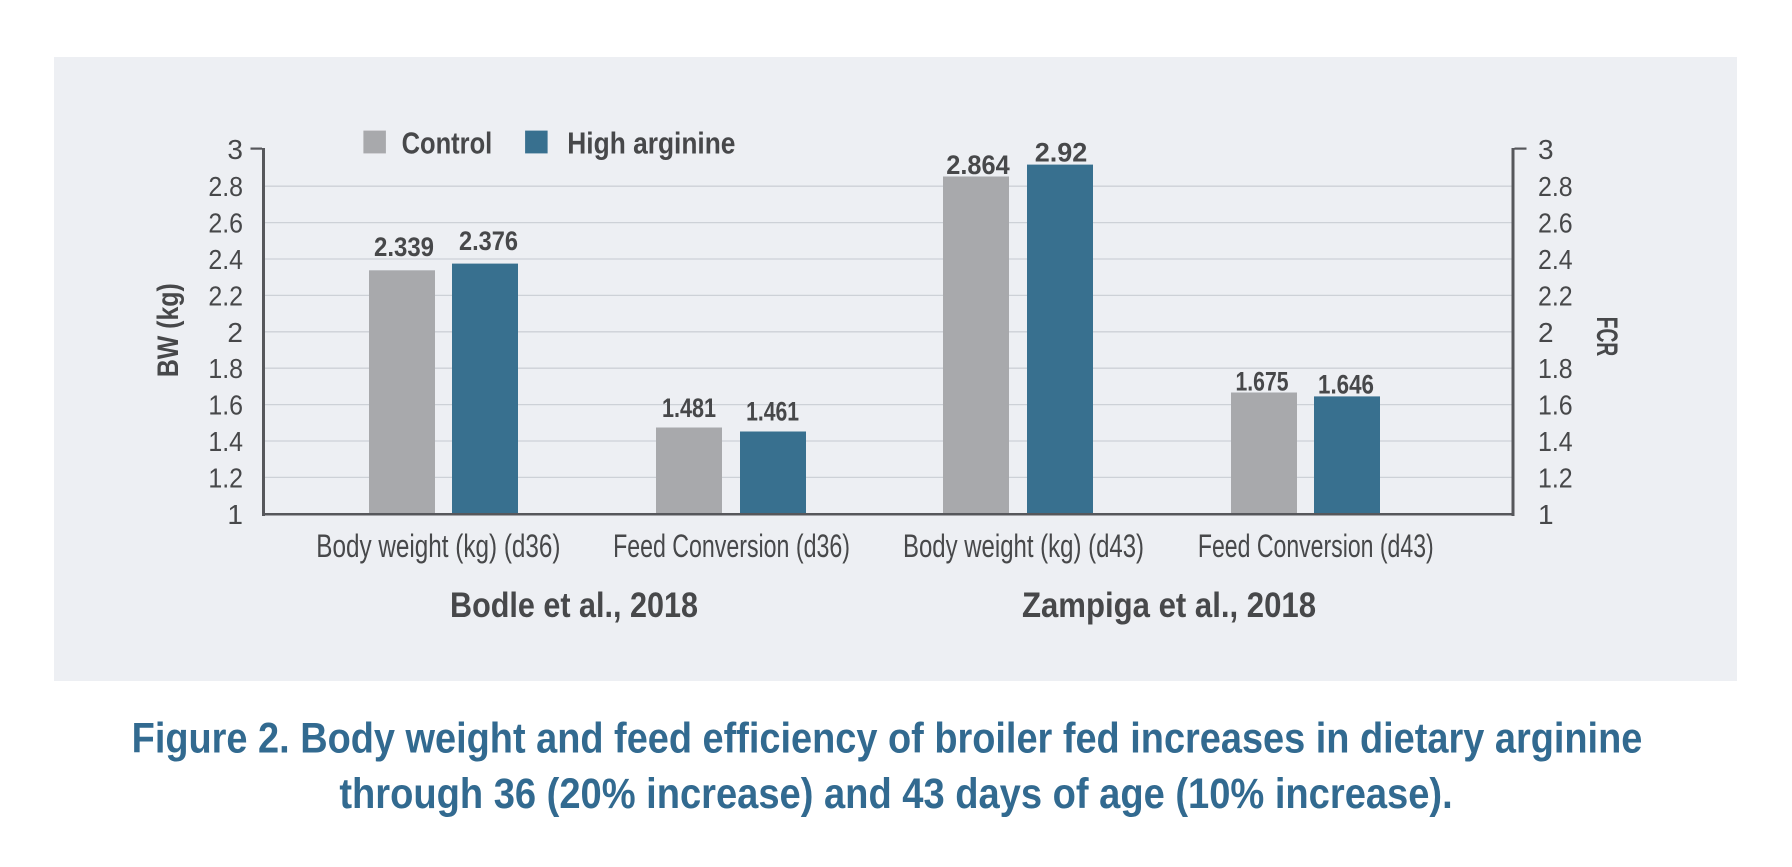  I want to click on svg-text: 2.92, so click(1061, 153).